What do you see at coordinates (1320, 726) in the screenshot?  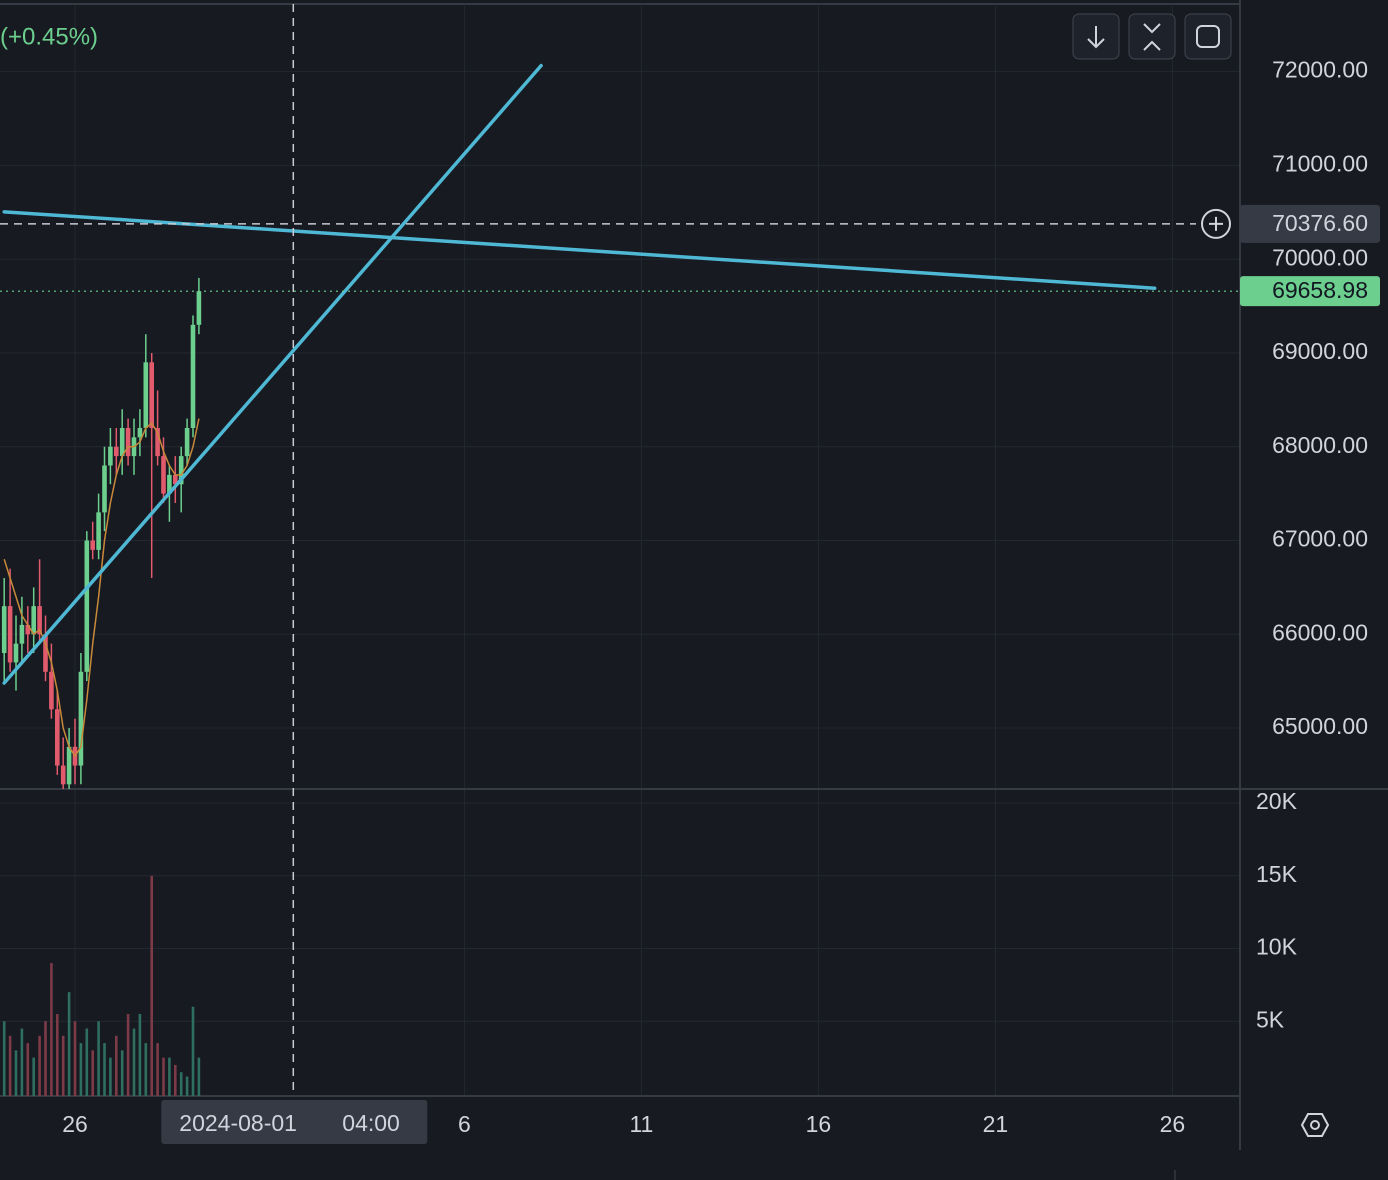 I see `y-tick-label: 65000.00` at bounding box center [1320, 726].